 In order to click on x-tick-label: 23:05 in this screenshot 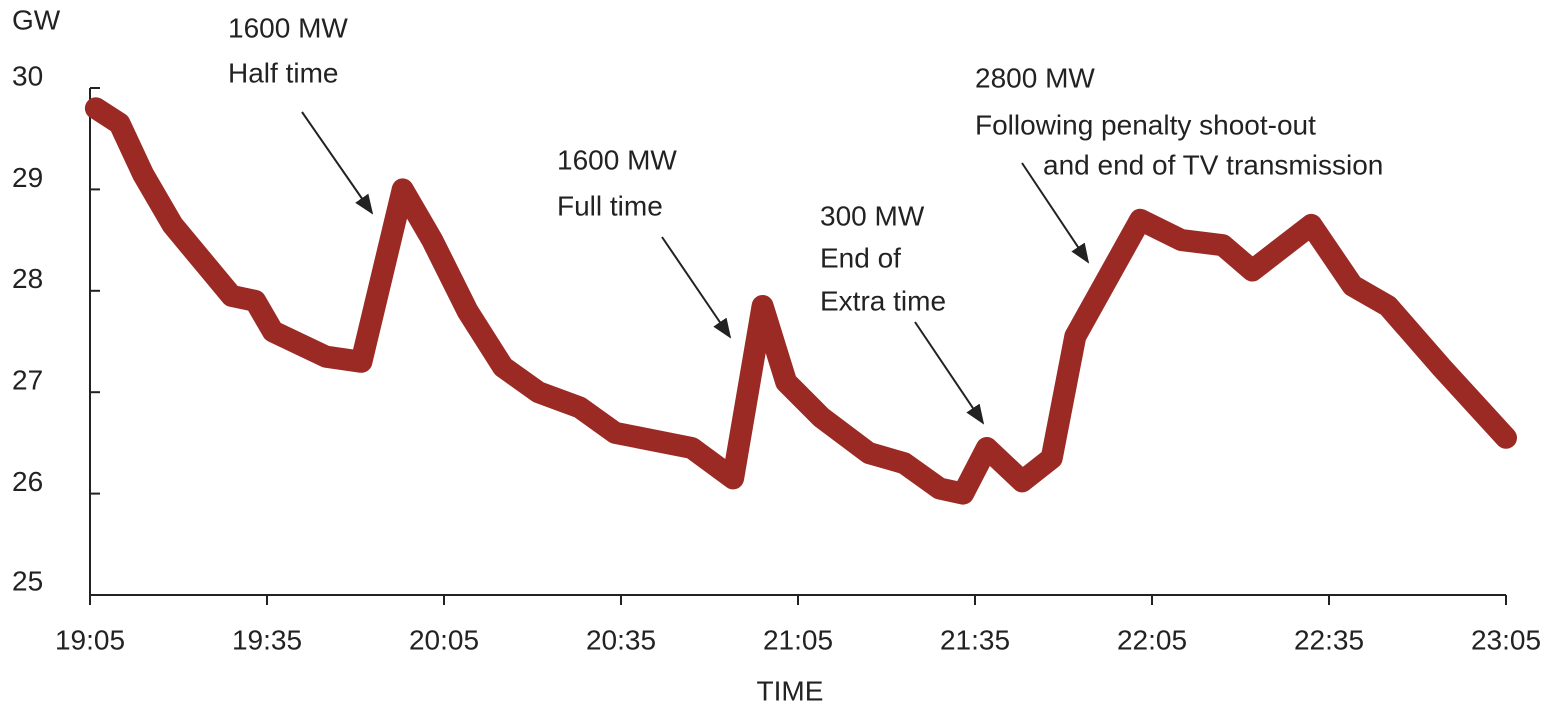, I will do `click(1506, 639)`.